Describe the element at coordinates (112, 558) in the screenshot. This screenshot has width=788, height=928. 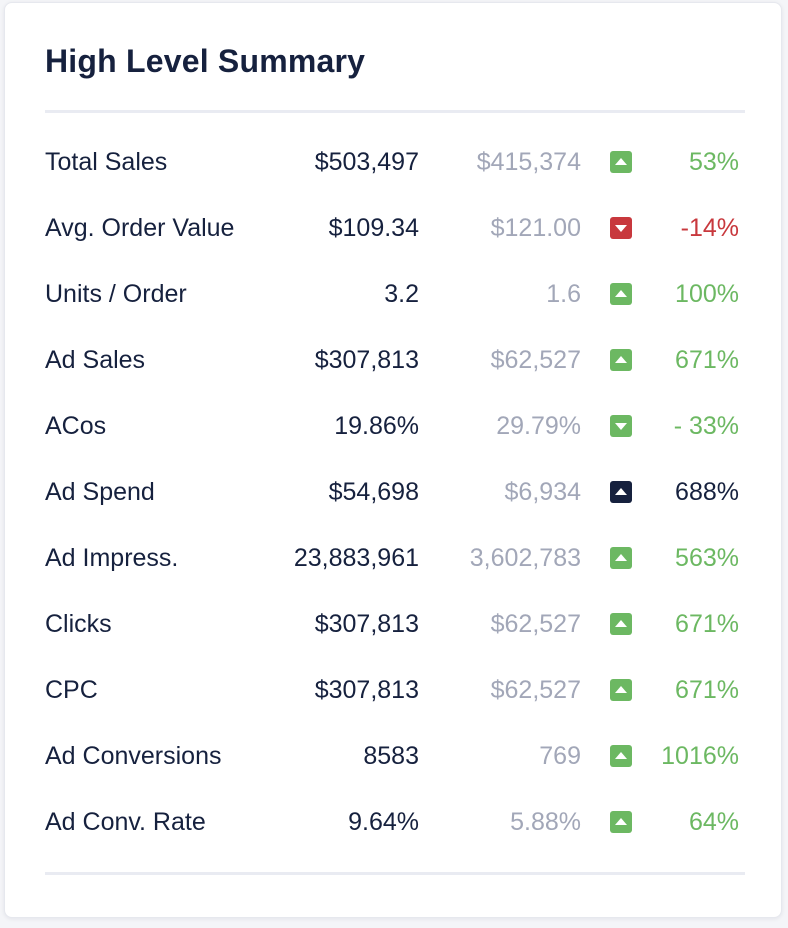
I see `metric-label: Ad Impress.` at that location.